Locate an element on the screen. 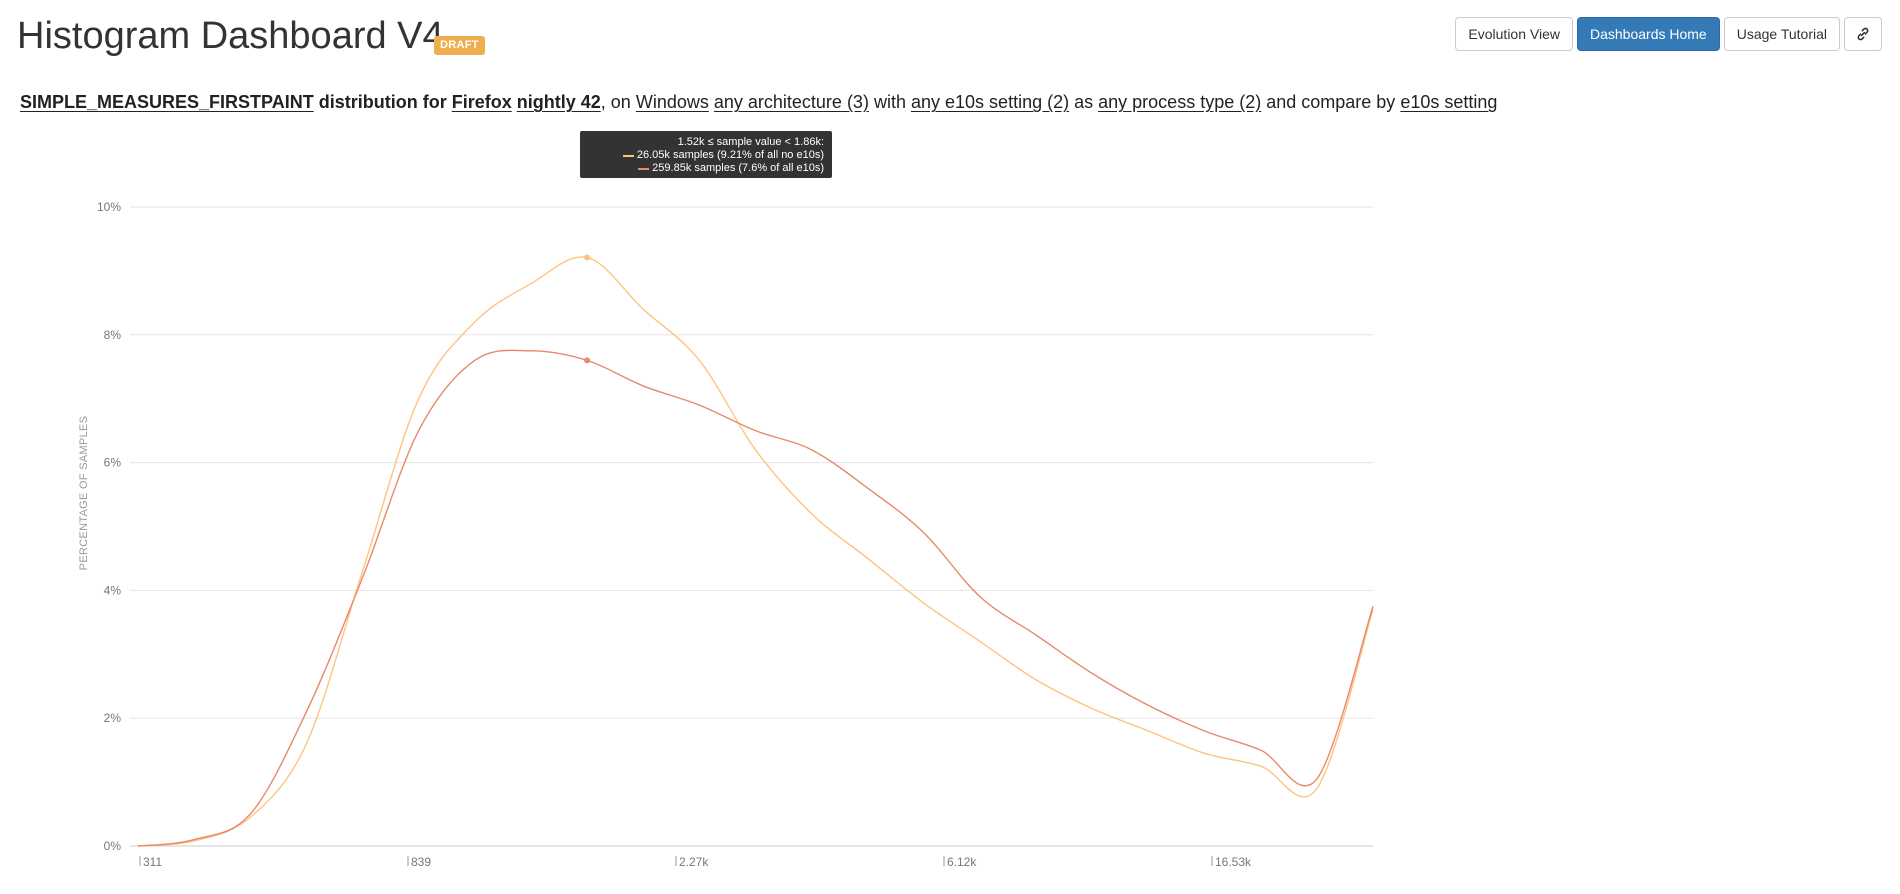 Image resolution: width=1900 pixels, height=894 pixels. product-selector: Firefox is located at coordinates (481, 102).